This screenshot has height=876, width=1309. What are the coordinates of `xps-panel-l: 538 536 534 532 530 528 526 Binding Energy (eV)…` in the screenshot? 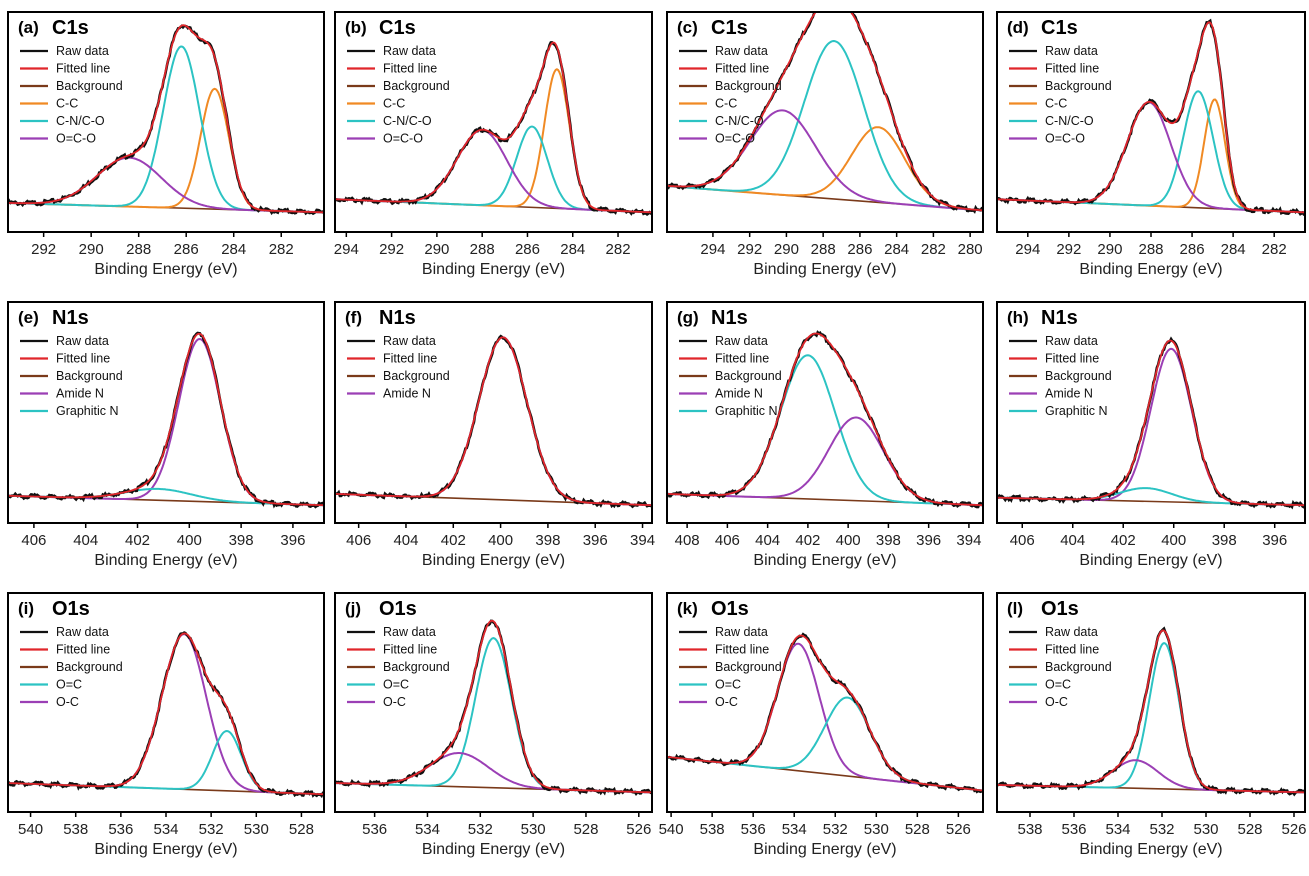 It's located at (1151, 725).